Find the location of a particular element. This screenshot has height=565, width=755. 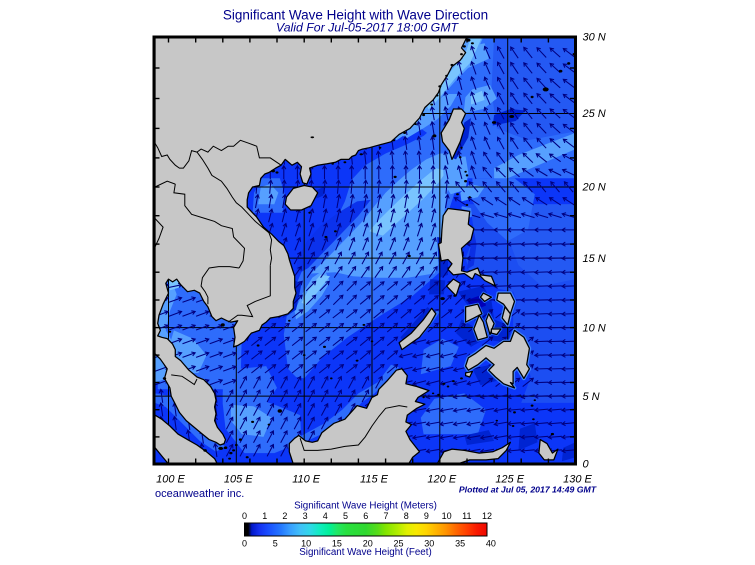

svg-text: 4 is located at coordinates (325, 516).